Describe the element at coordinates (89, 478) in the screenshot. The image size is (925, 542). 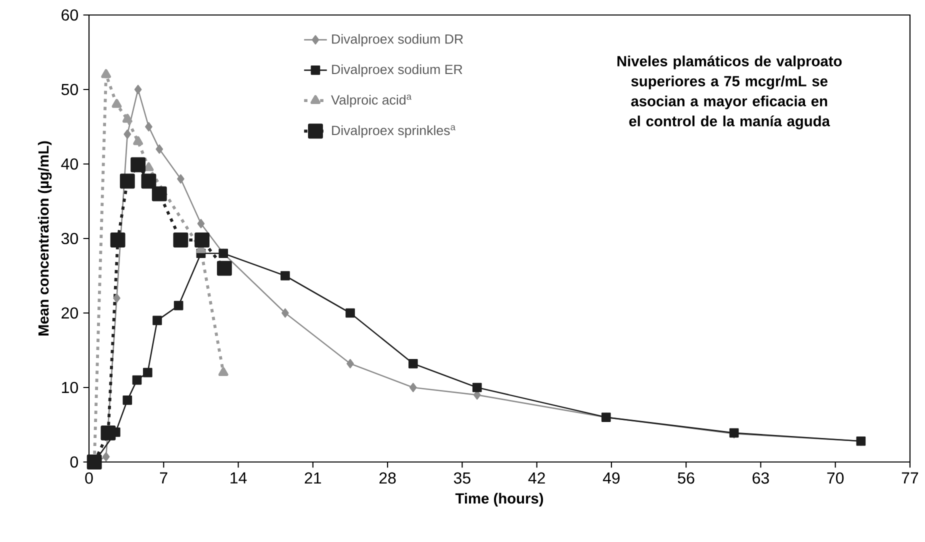
I see `x-tick-label: 0` at that location.